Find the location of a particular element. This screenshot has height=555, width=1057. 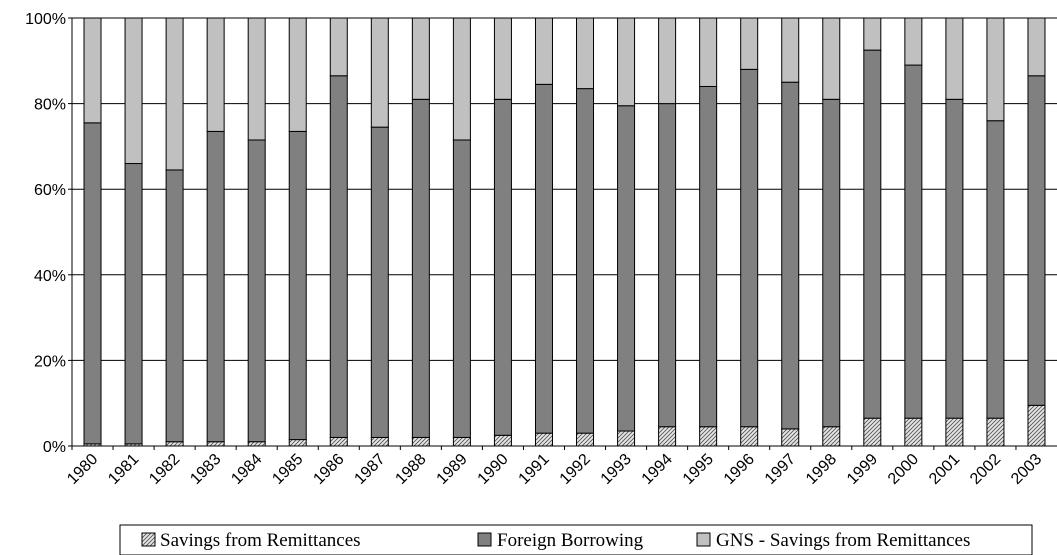

bar-segment-savings-from-remittances-1995 is located at coordinates (708, 436).